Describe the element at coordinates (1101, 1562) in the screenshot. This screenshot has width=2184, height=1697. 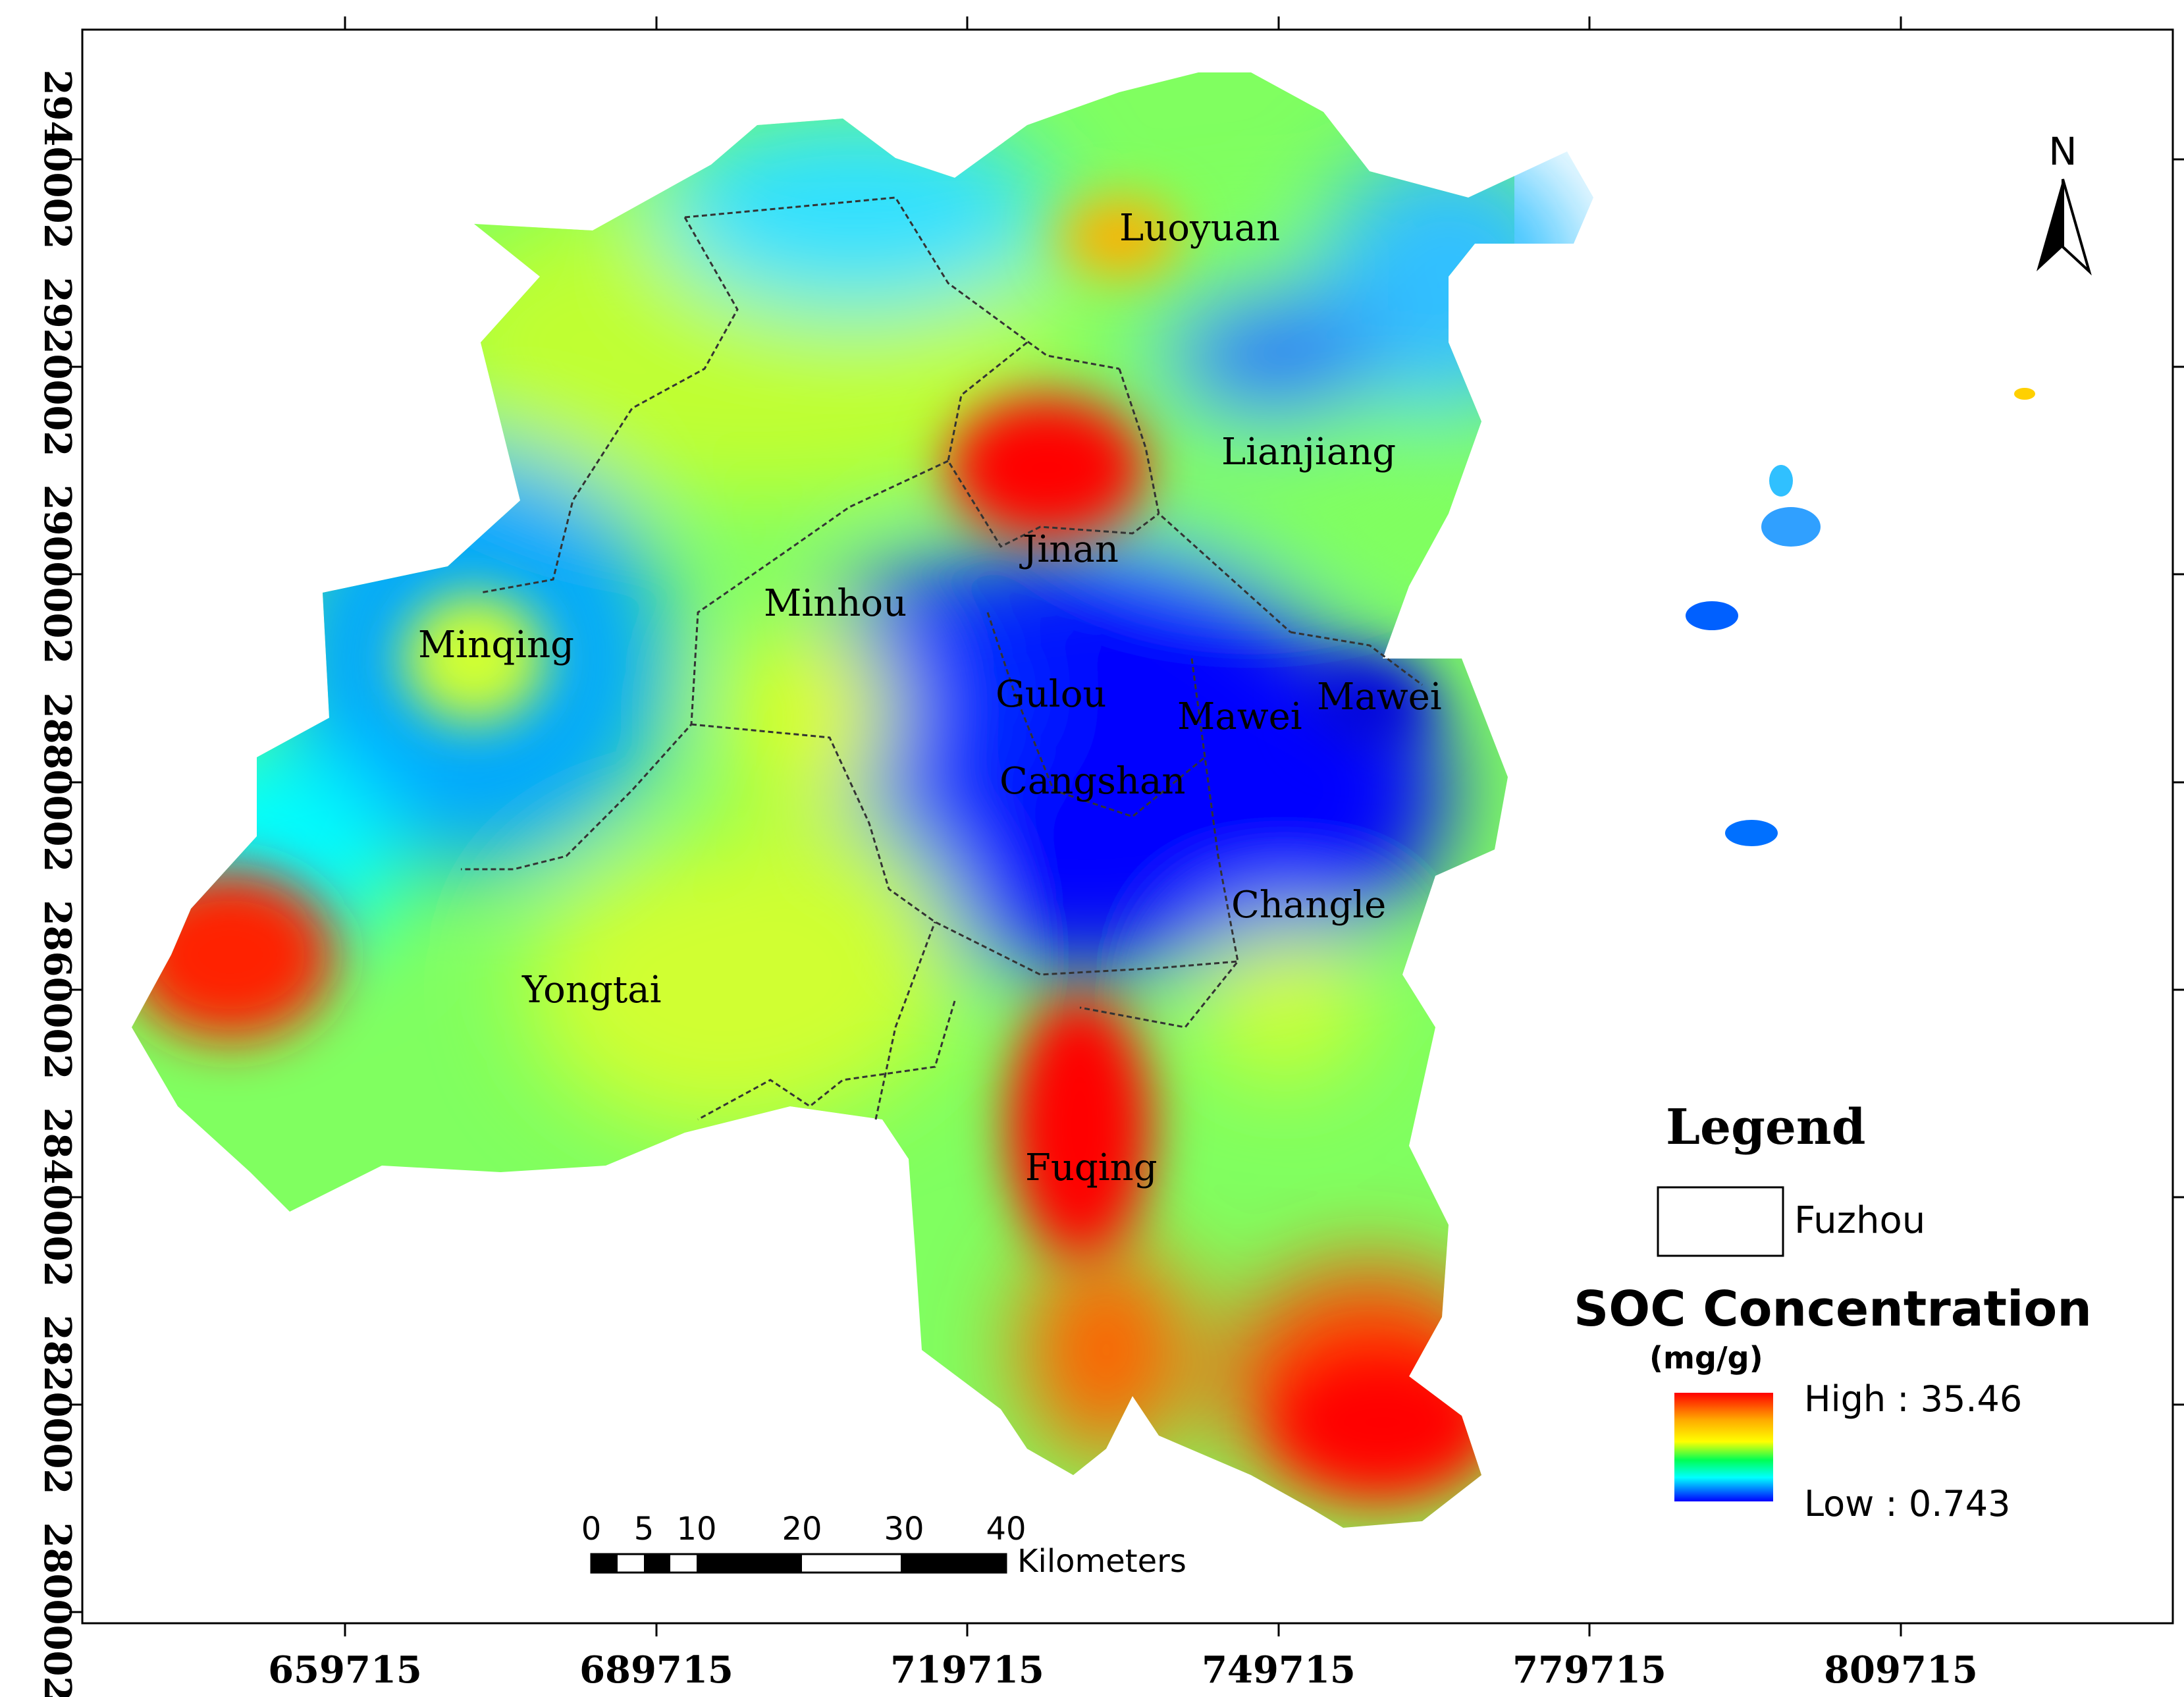
I see `scale-unit: Kilometers` at that location.